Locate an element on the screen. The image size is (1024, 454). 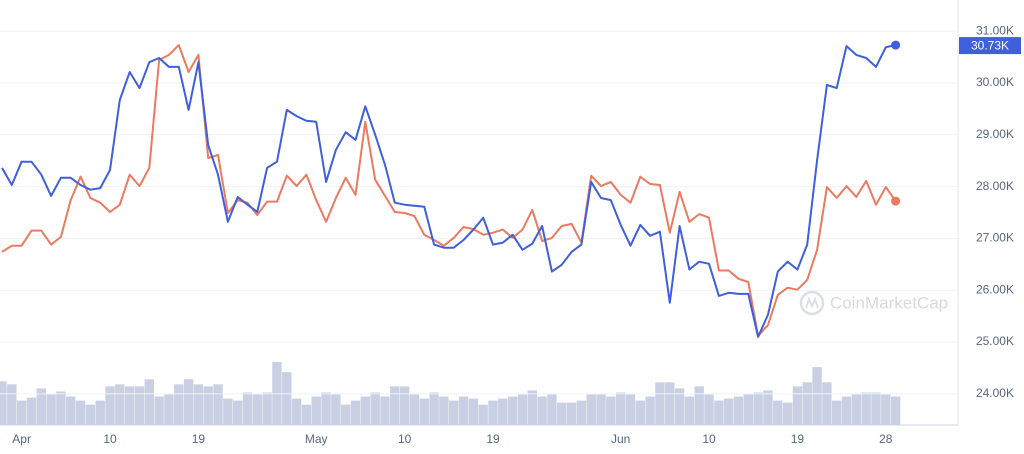
watermark-logo-mark is located at coordinates (812, 302).